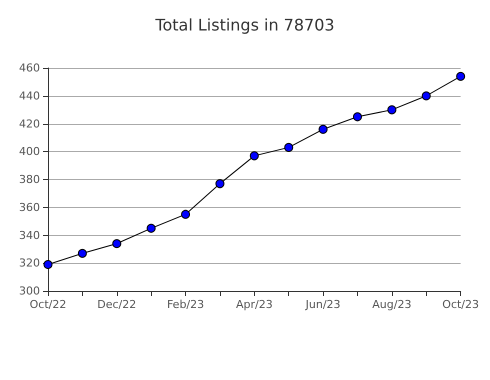 The height and width of the screenshot is (380, 490). I want to click on x-tick-label: Jun/23, so click(322, 304).